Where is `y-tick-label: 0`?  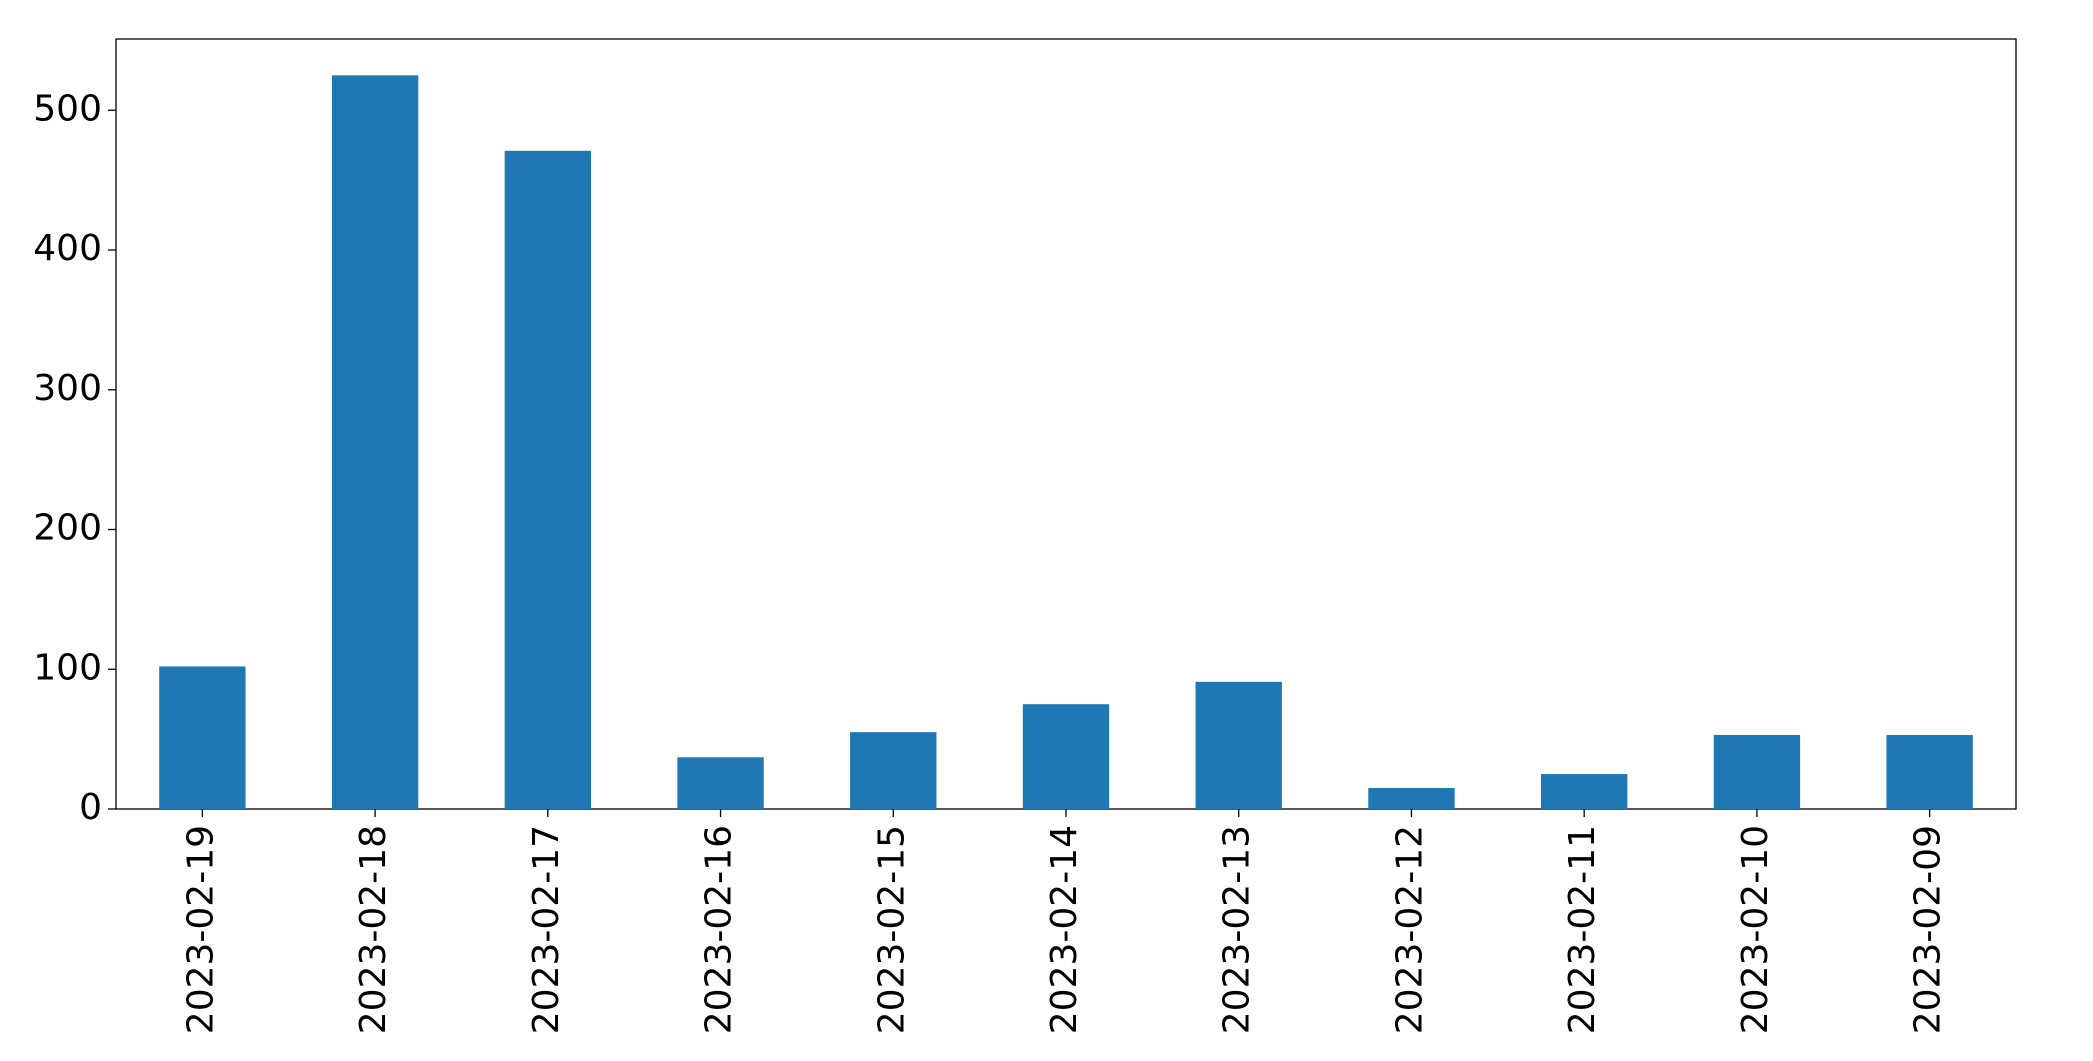
y-tick-label: 0 is located at coordinates (90, 807).